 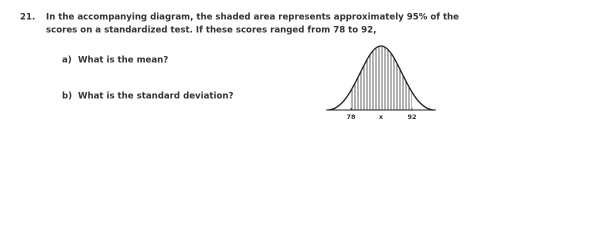 What do you see at coordinates (381, 117) in the screenshot?
I see `axis-label: x` at bounding box center [381, 117].